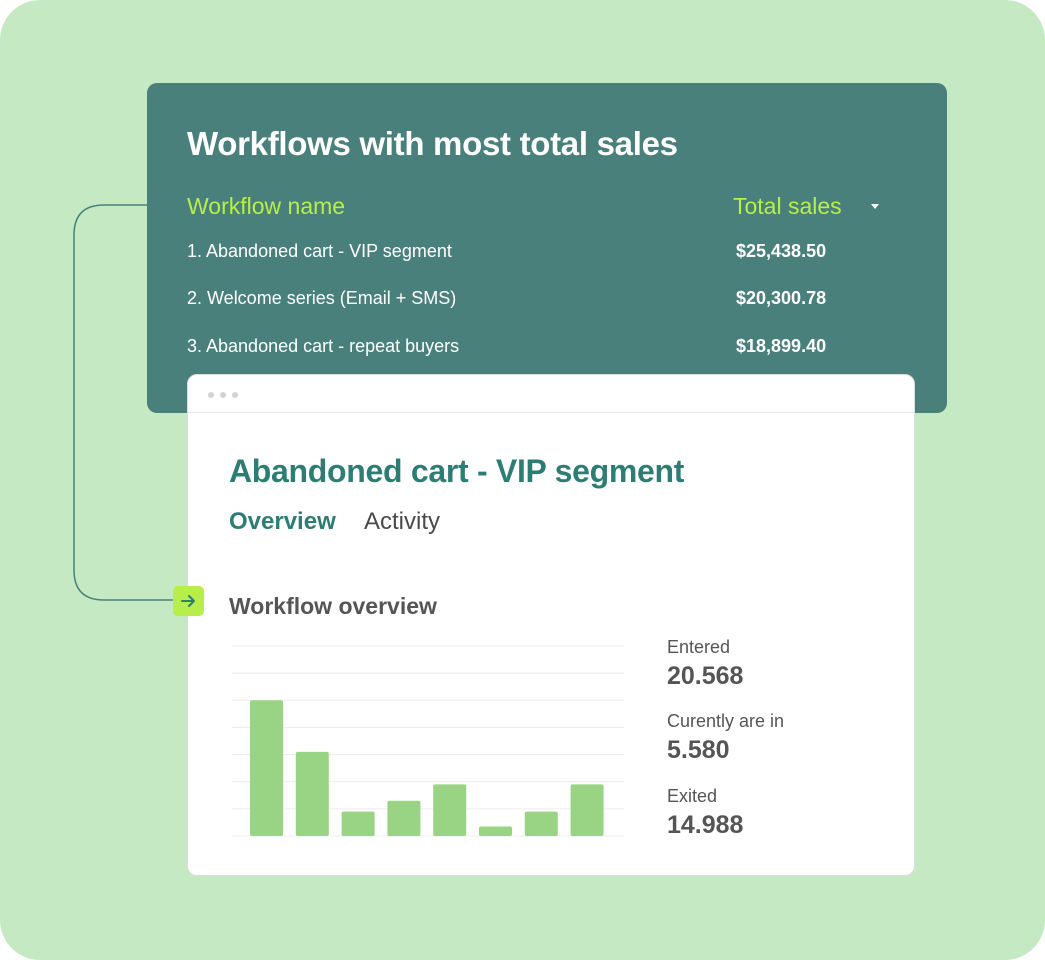  What do you see at coordinates (428, 741) in the screenshot?
I see `workflow-bar-chart` at bounding box center [428, 741].